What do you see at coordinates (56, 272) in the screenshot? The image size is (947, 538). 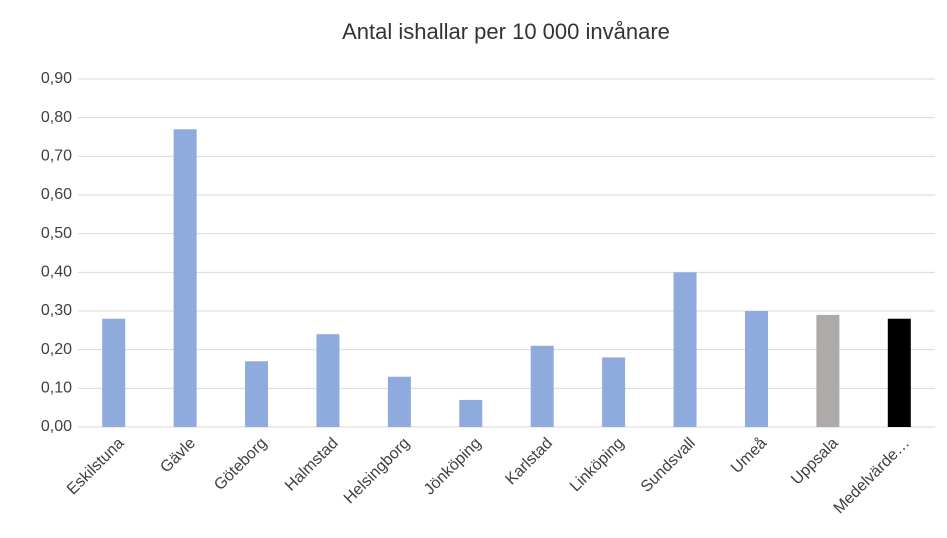 I see `y-tick-label: 0,40` at bounding box center [56, 272].